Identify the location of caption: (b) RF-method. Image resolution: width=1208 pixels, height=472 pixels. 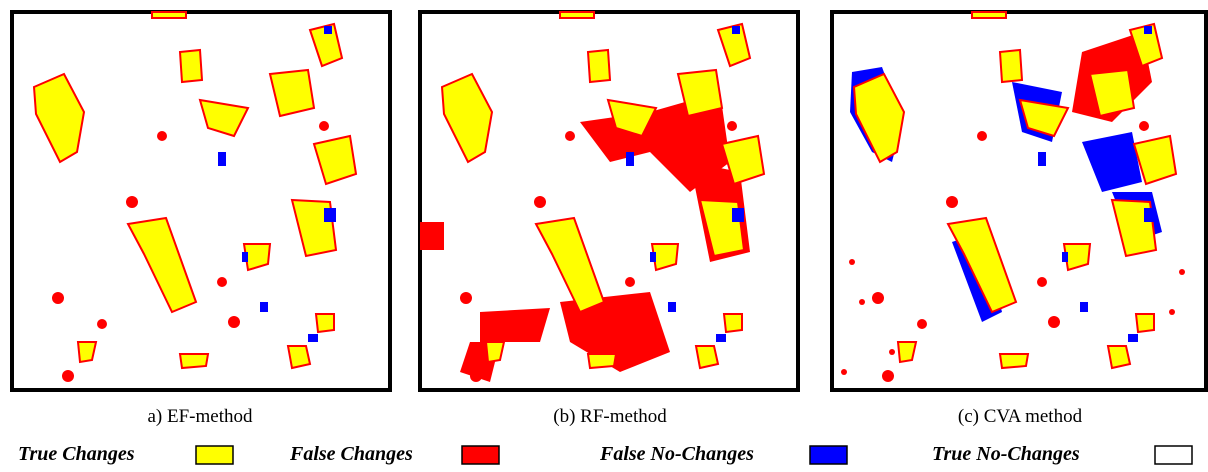
(610, 416).